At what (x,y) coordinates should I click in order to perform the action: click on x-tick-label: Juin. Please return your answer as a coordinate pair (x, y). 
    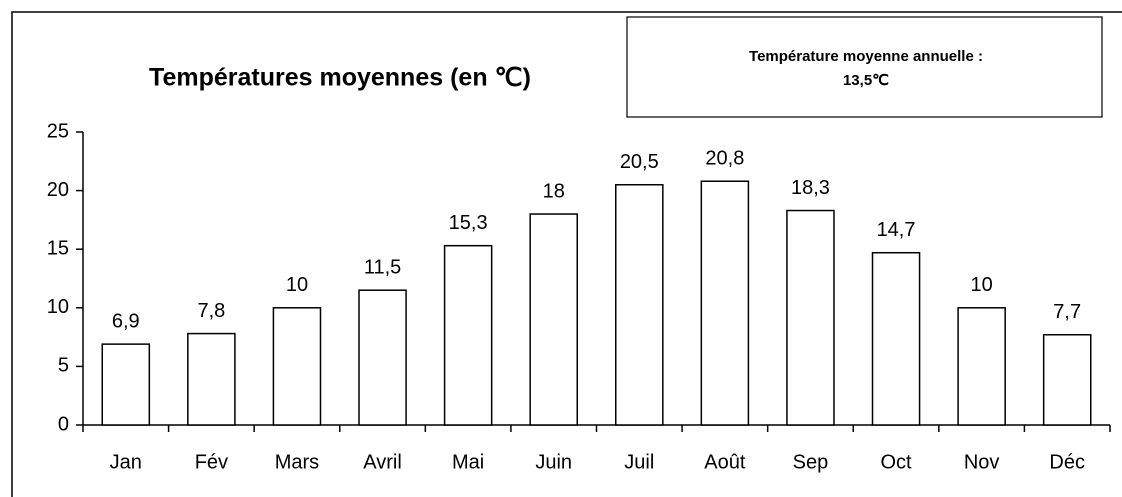
    Looking at the image, I should click on (553, 462).